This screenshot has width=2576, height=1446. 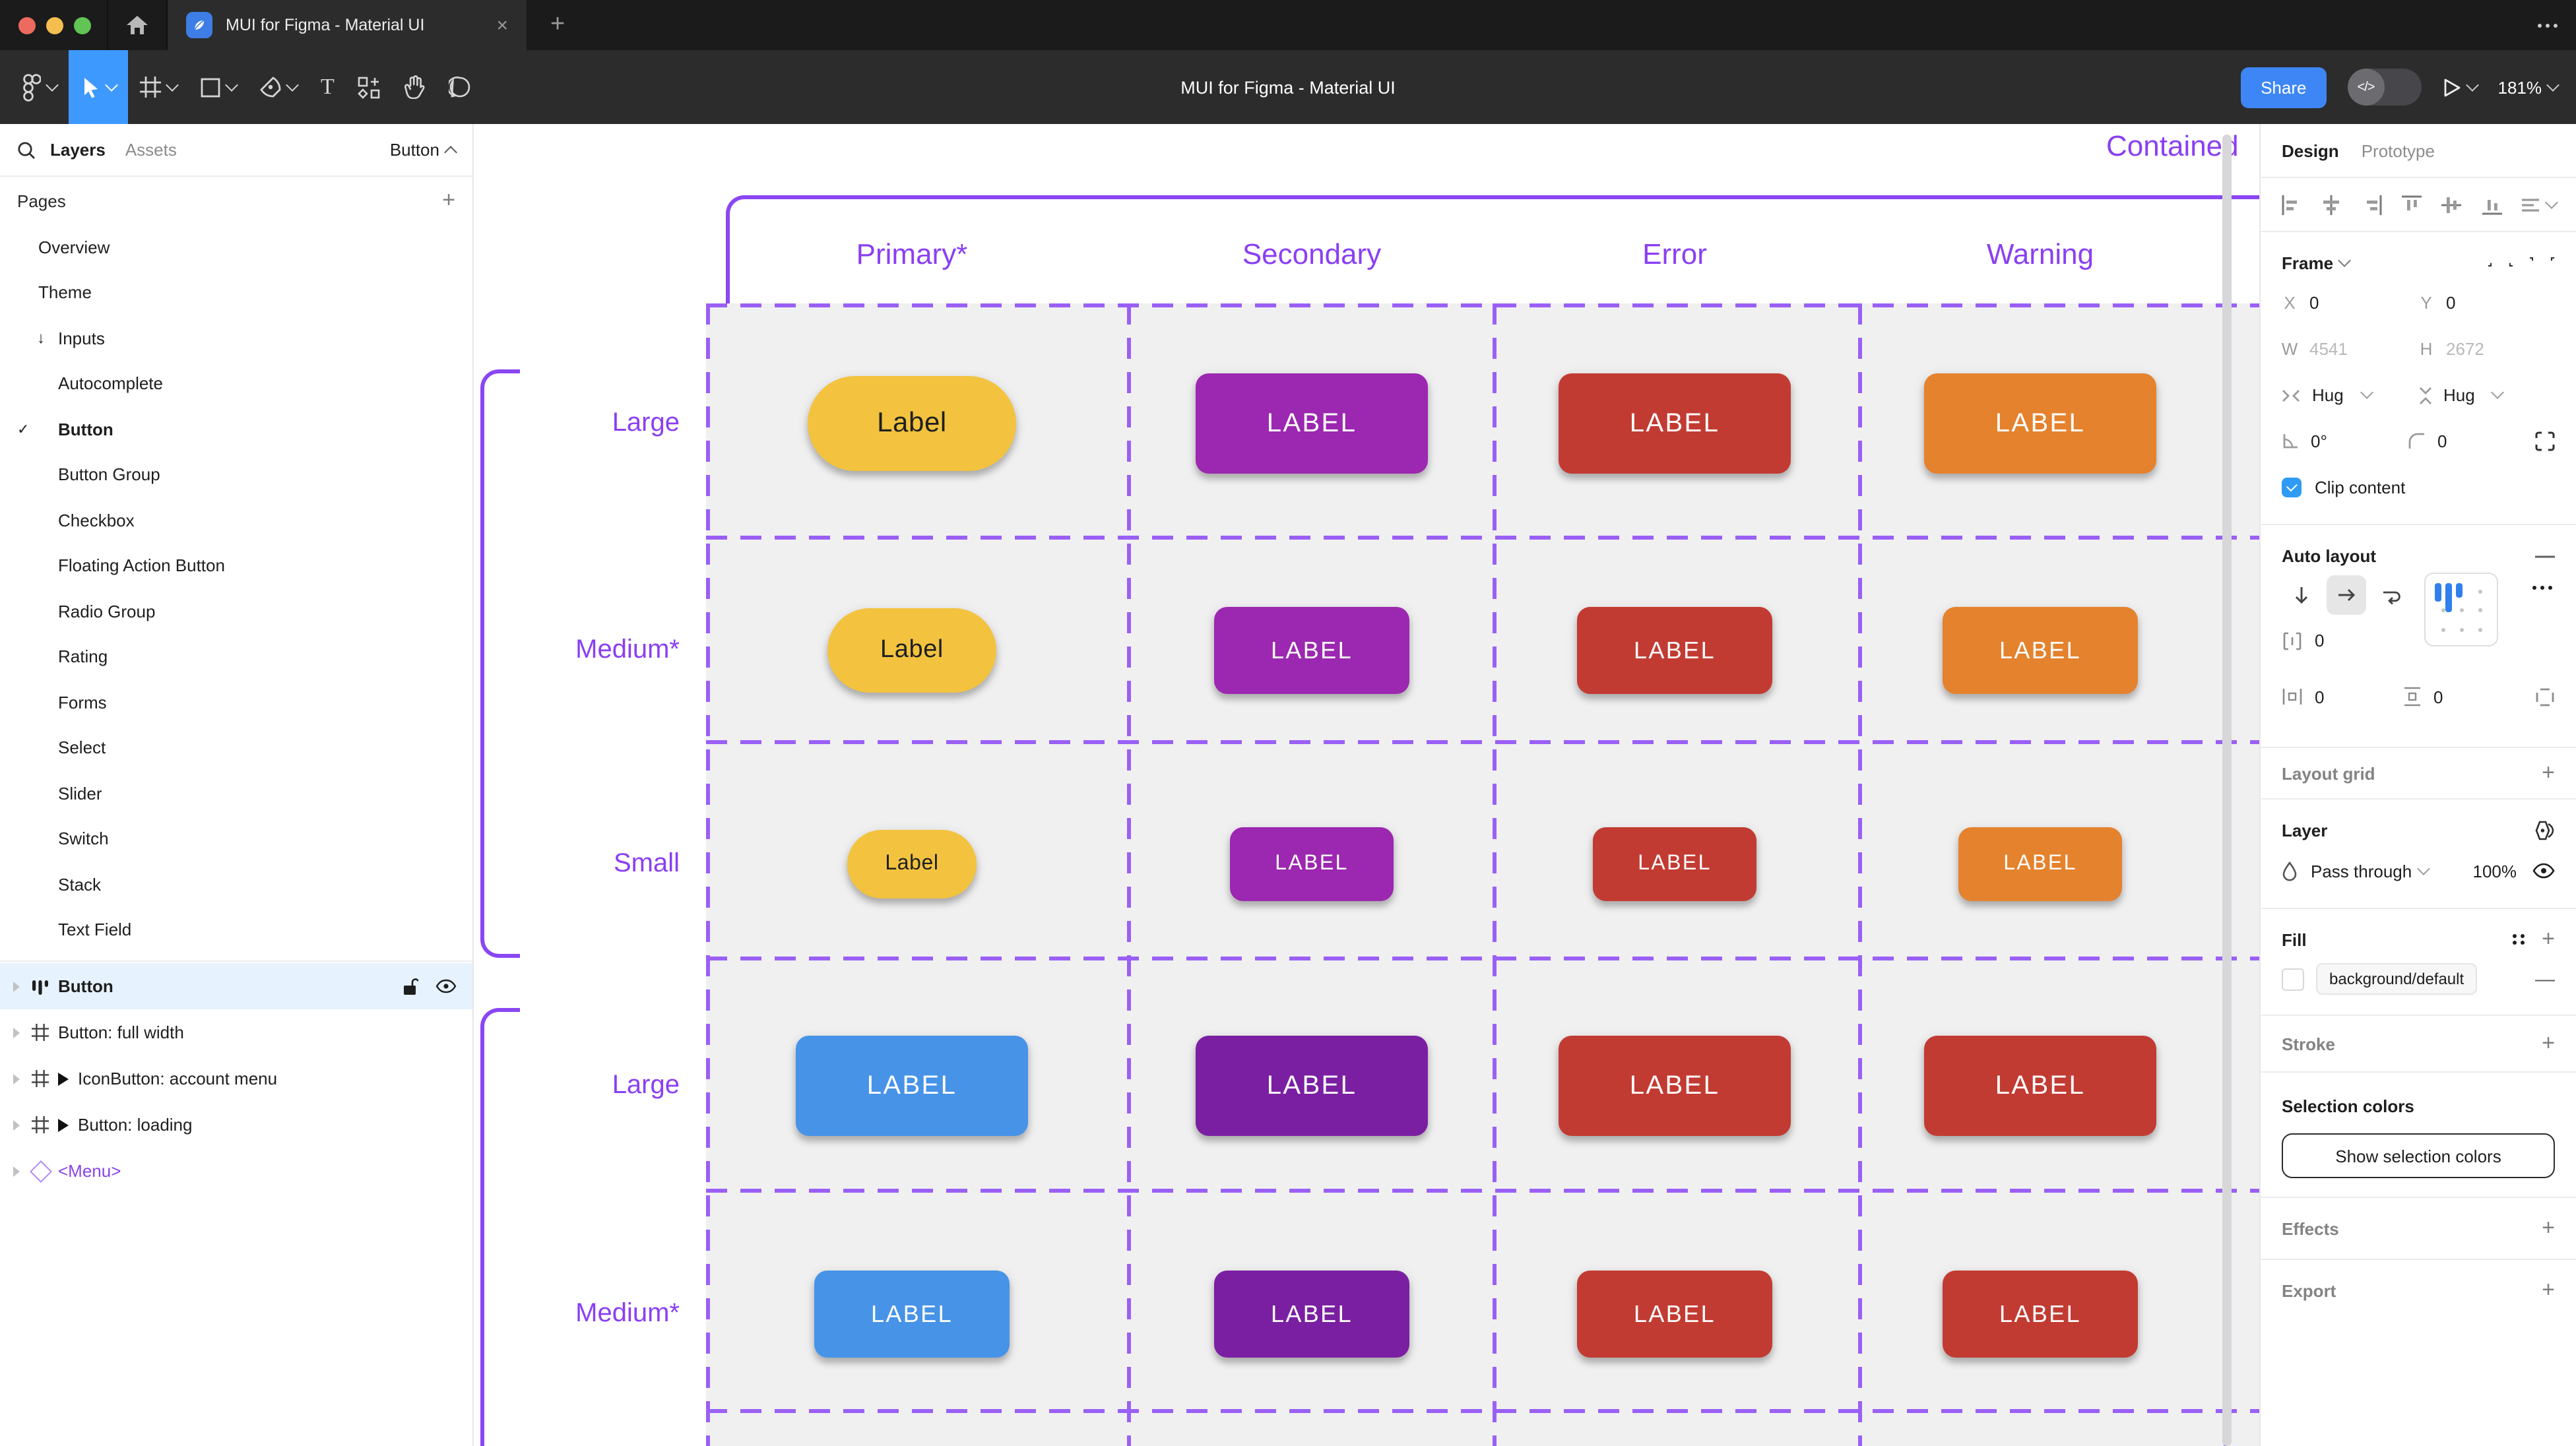 What do you see at coordinates (2308, 262) in the screenshot?
I see `frame-header: Frame` at bounding box center [2308, 262].